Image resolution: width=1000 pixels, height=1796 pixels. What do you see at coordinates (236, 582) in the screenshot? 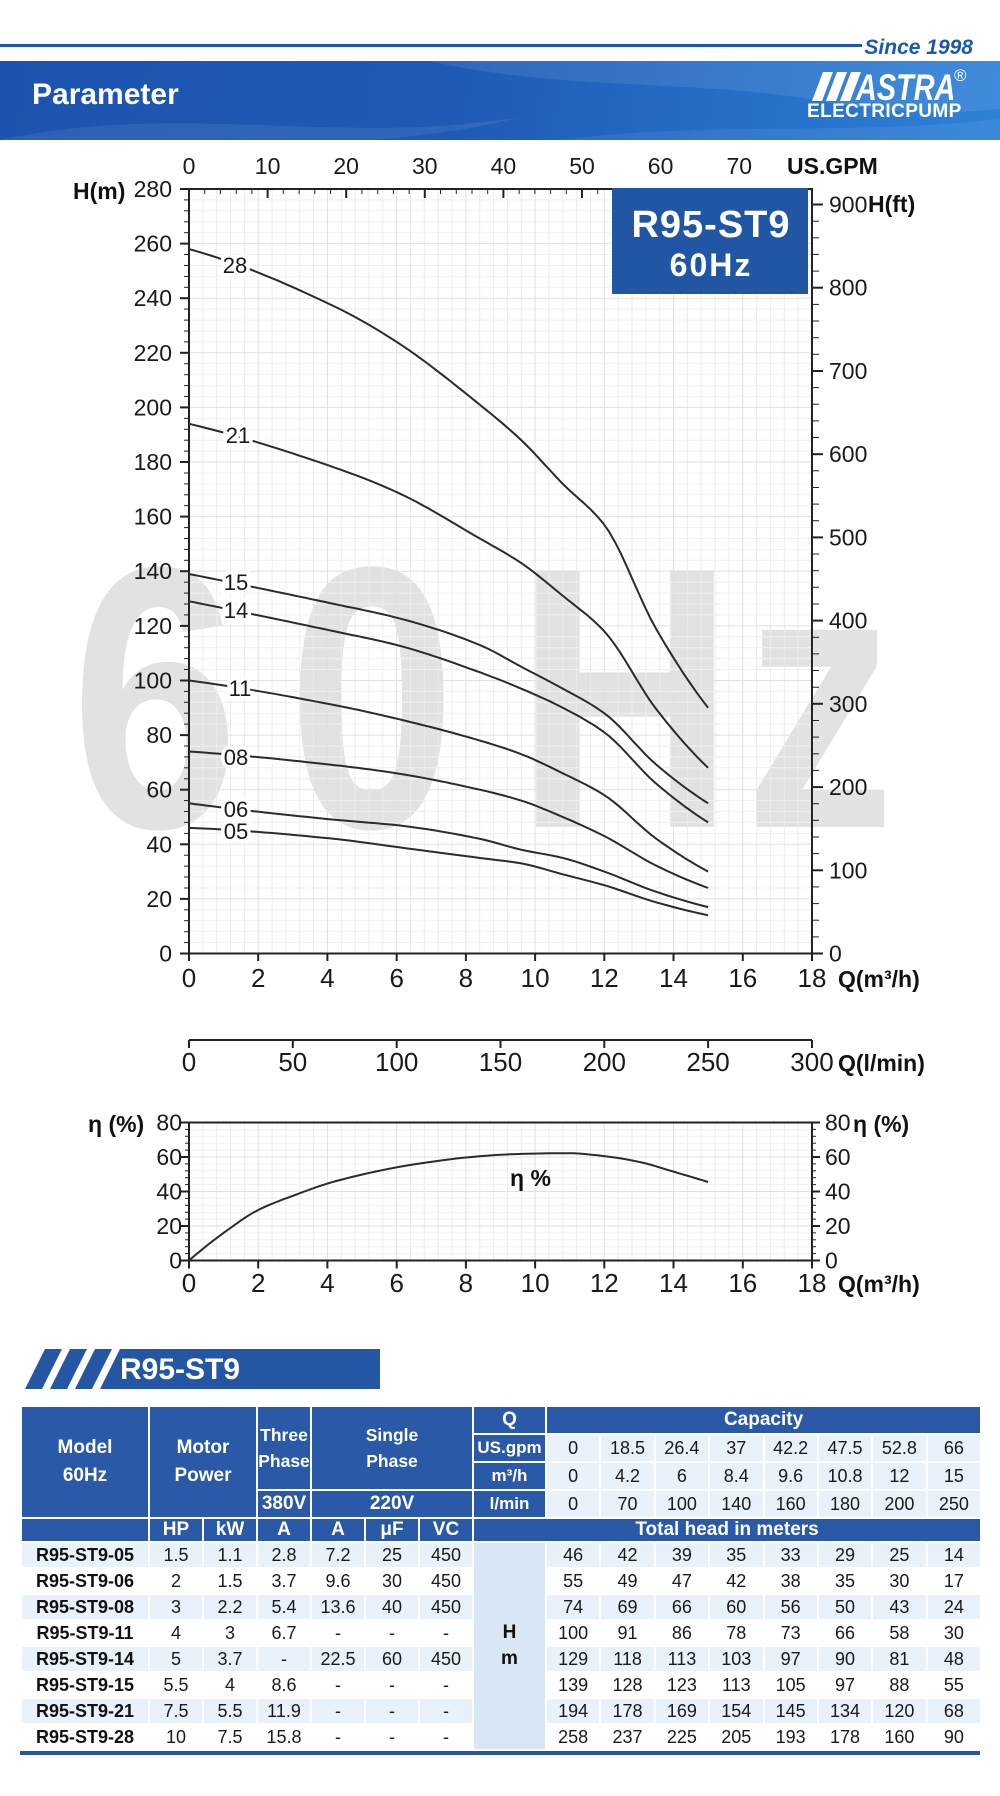
I see `svg-text: 15` at bounding box center [236, 582].